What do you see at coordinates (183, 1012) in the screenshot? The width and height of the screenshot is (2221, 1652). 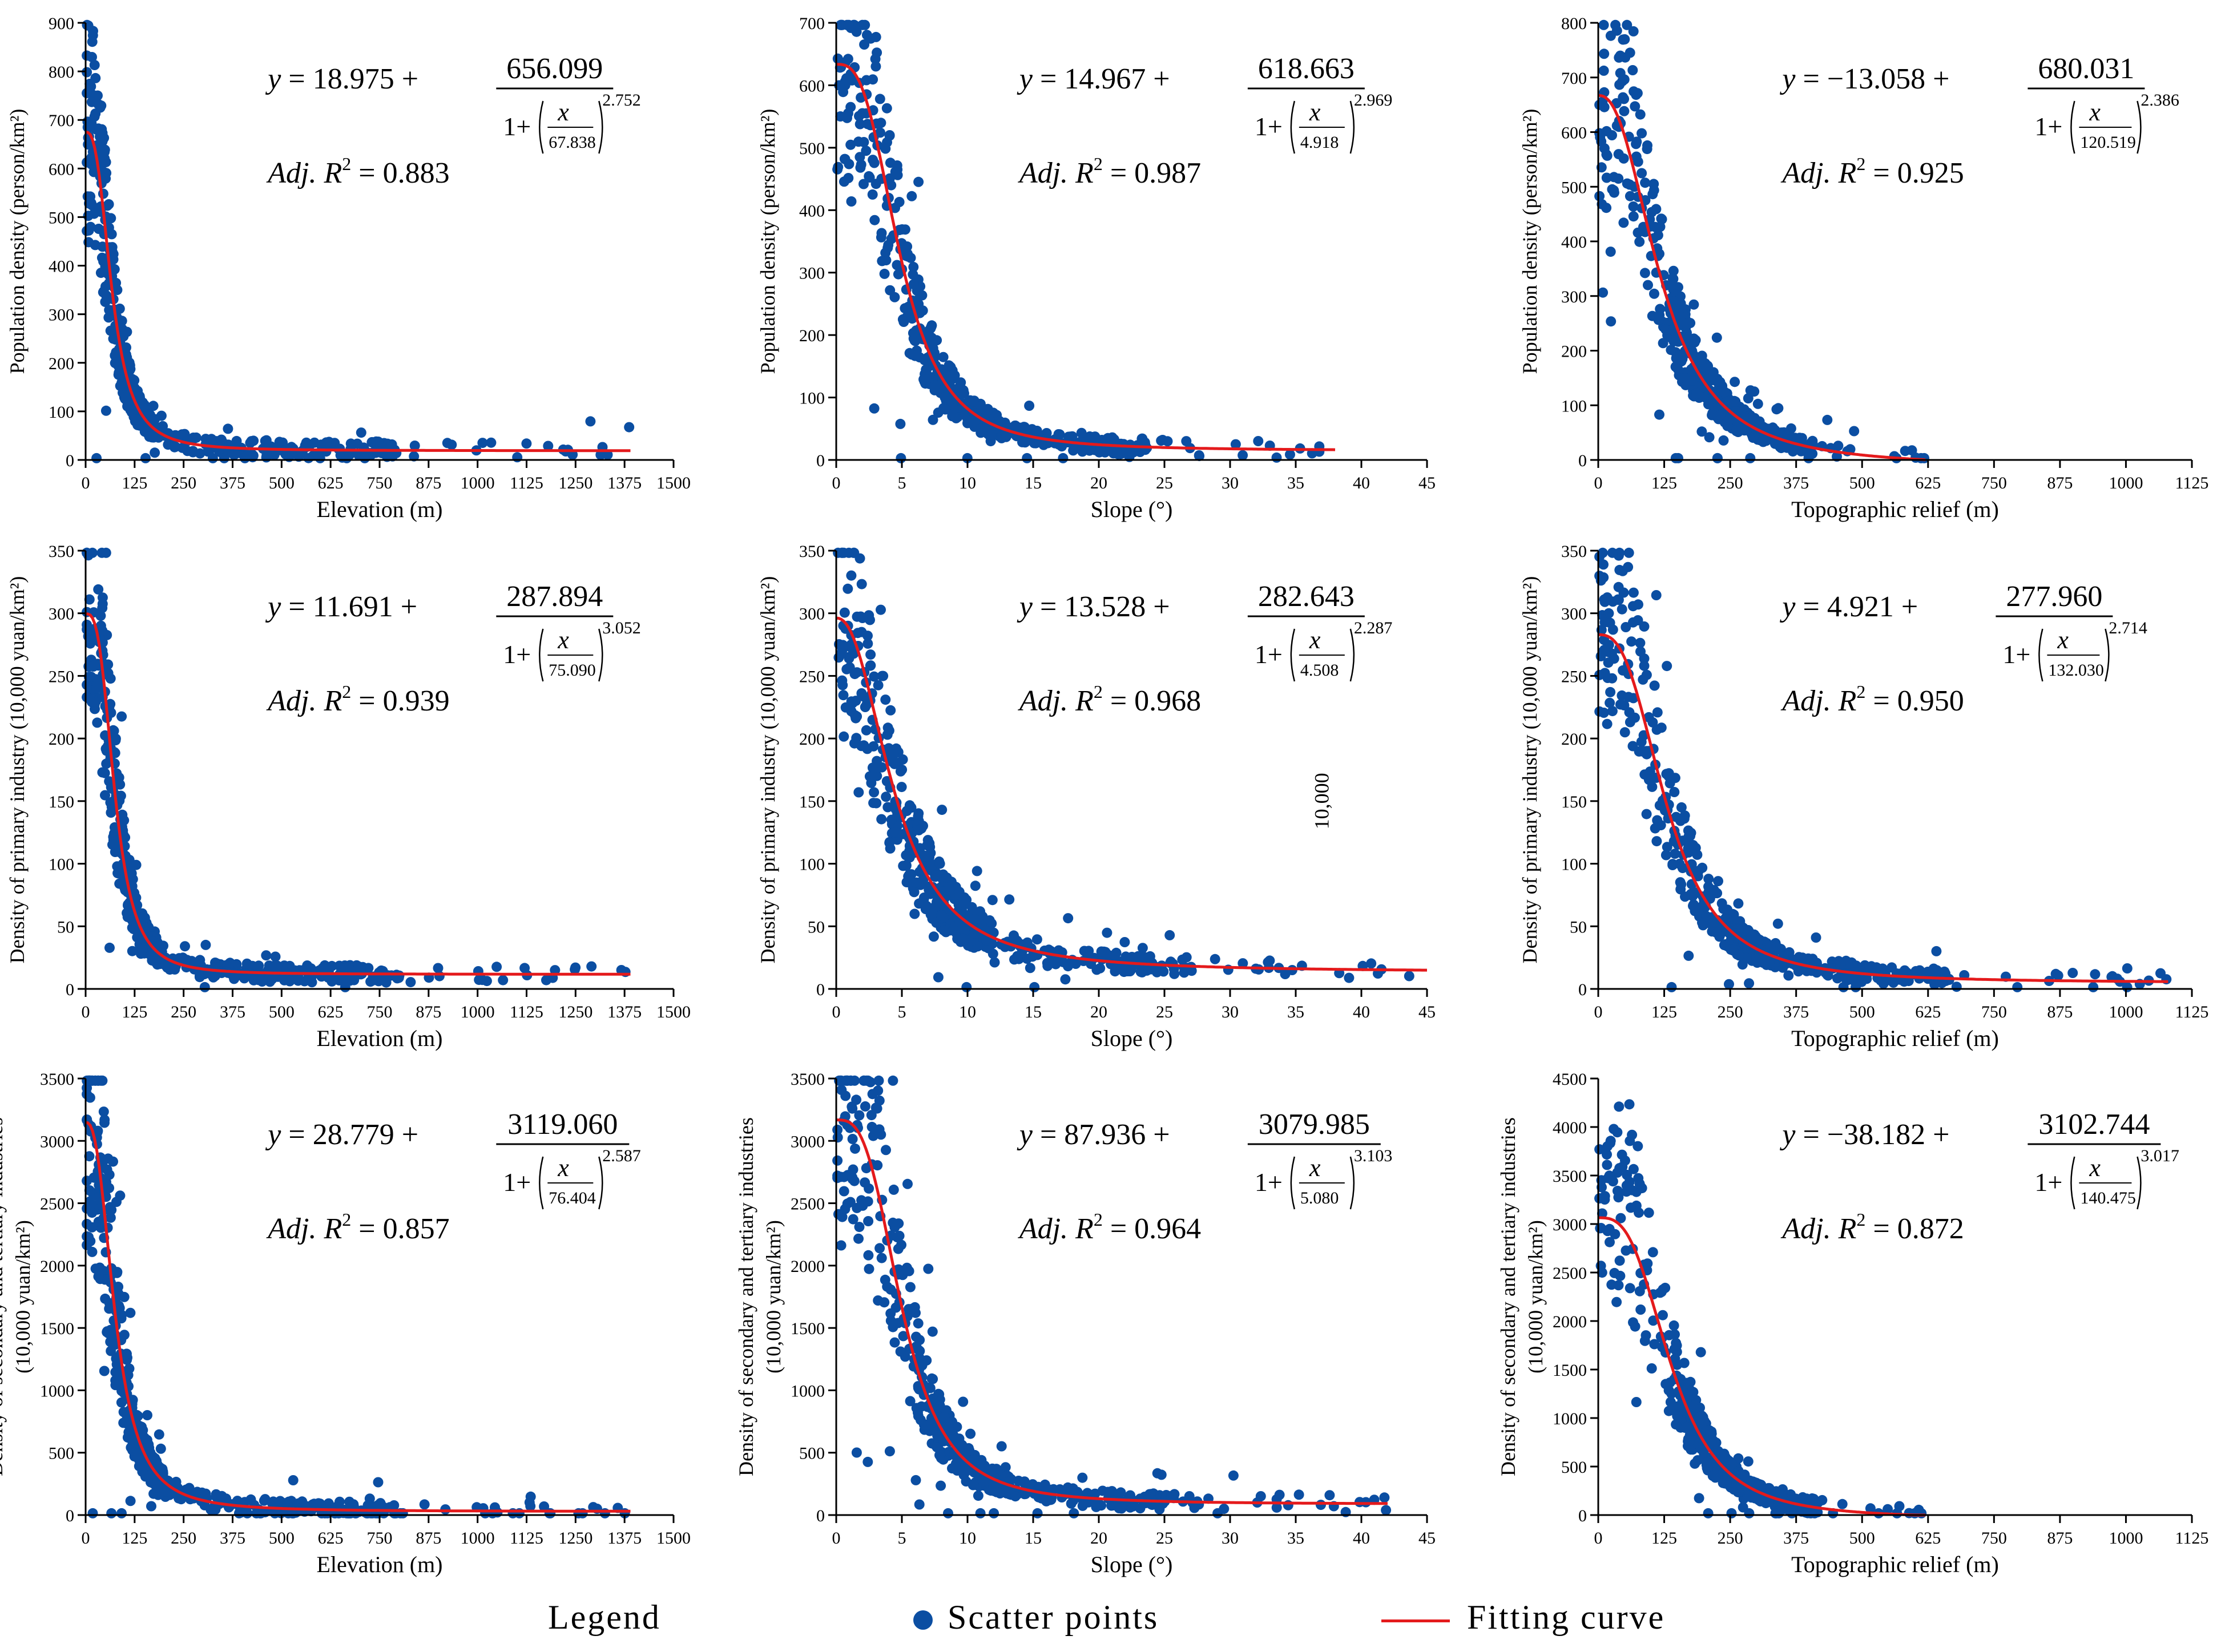 I see `x-tick-label: 250` at bounding box center [183, 1012].